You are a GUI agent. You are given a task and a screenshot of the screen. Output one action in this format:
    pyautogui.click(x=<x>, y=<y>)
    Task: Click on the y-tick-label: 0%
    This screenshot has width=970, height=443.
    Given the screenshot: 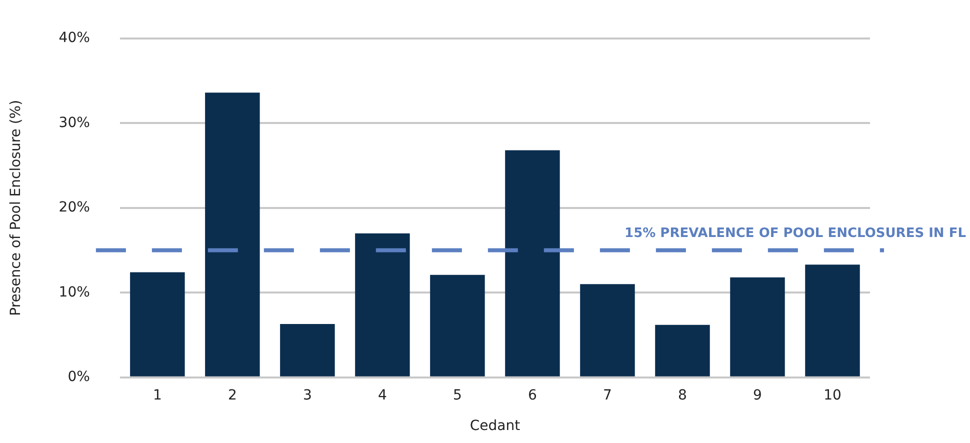 What is the action you would take?
    pyautogui.click(x=79, y=377)
    